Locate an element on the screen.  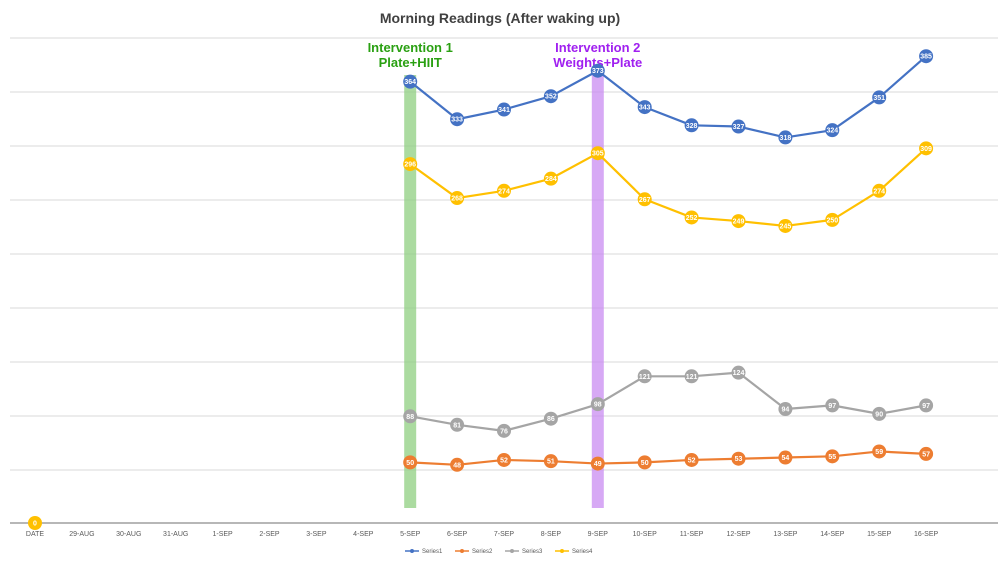
data-label: 267 is located at coordinates (645, 200).